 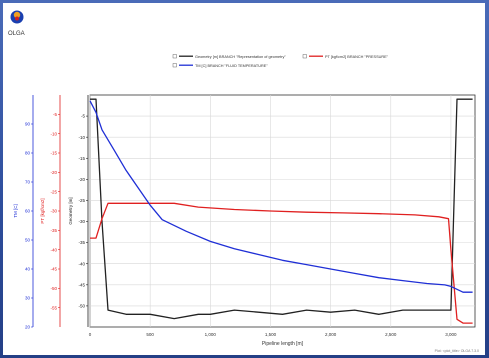 What do you see at coordinates (28, 240) in the screenshot?
I see `y-tick-label-temp: 50` at bounding box center [28, 240].